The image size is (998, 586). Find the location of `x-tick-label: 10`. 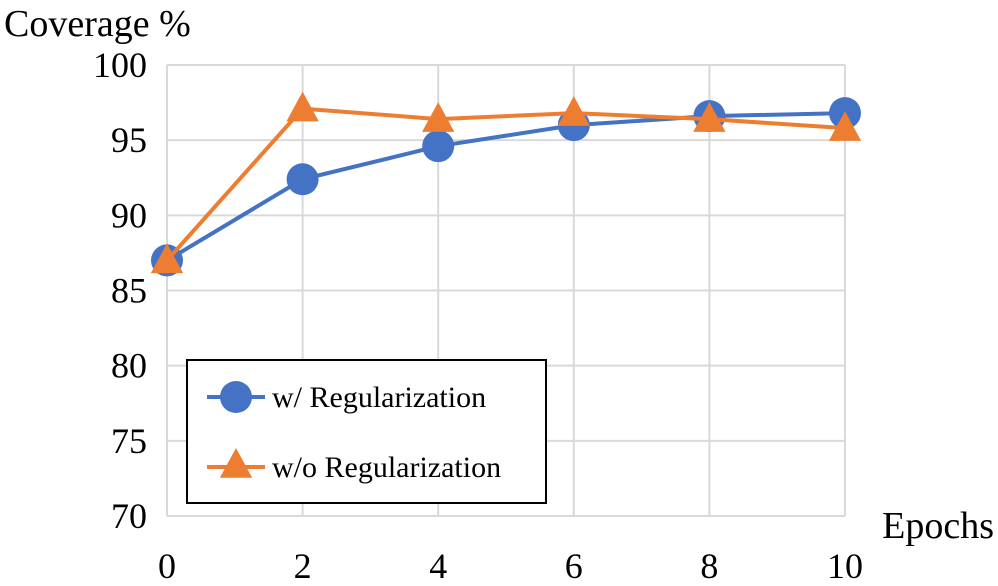

x-tick-label: 10 is located at coordinates (845, 563).